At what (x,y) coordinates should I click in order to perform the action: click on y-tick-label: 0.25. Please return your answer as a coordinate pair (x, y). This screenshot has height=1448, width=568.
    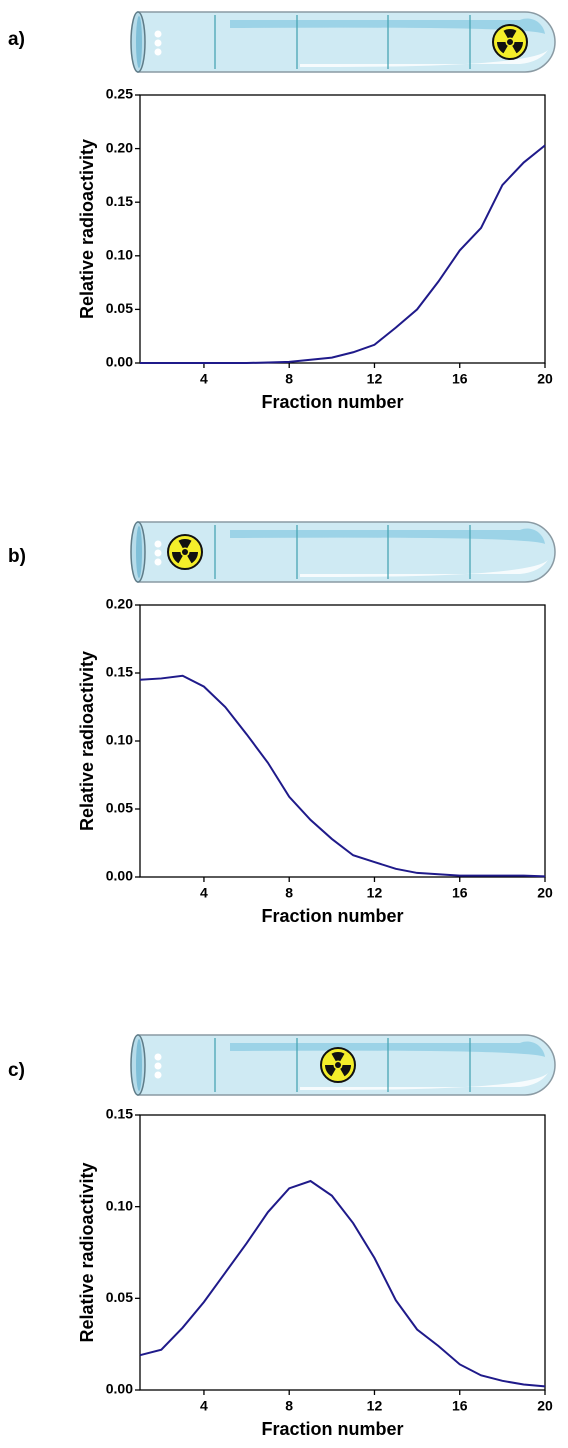
    Looking at the image, I should click on (119, 94).